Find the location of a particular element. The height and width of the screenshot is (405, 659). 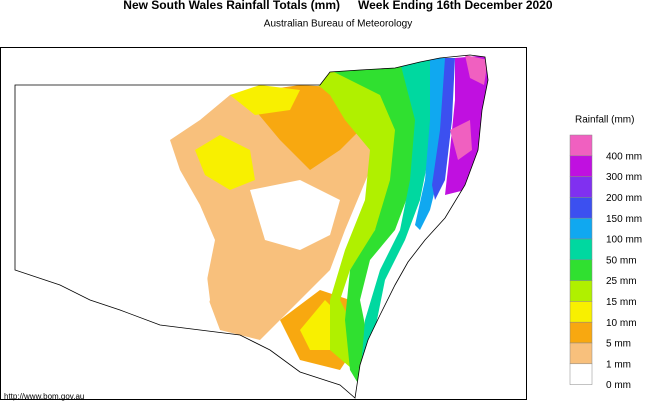

legend-label: 1 mm is located at coordinates (618, 364).